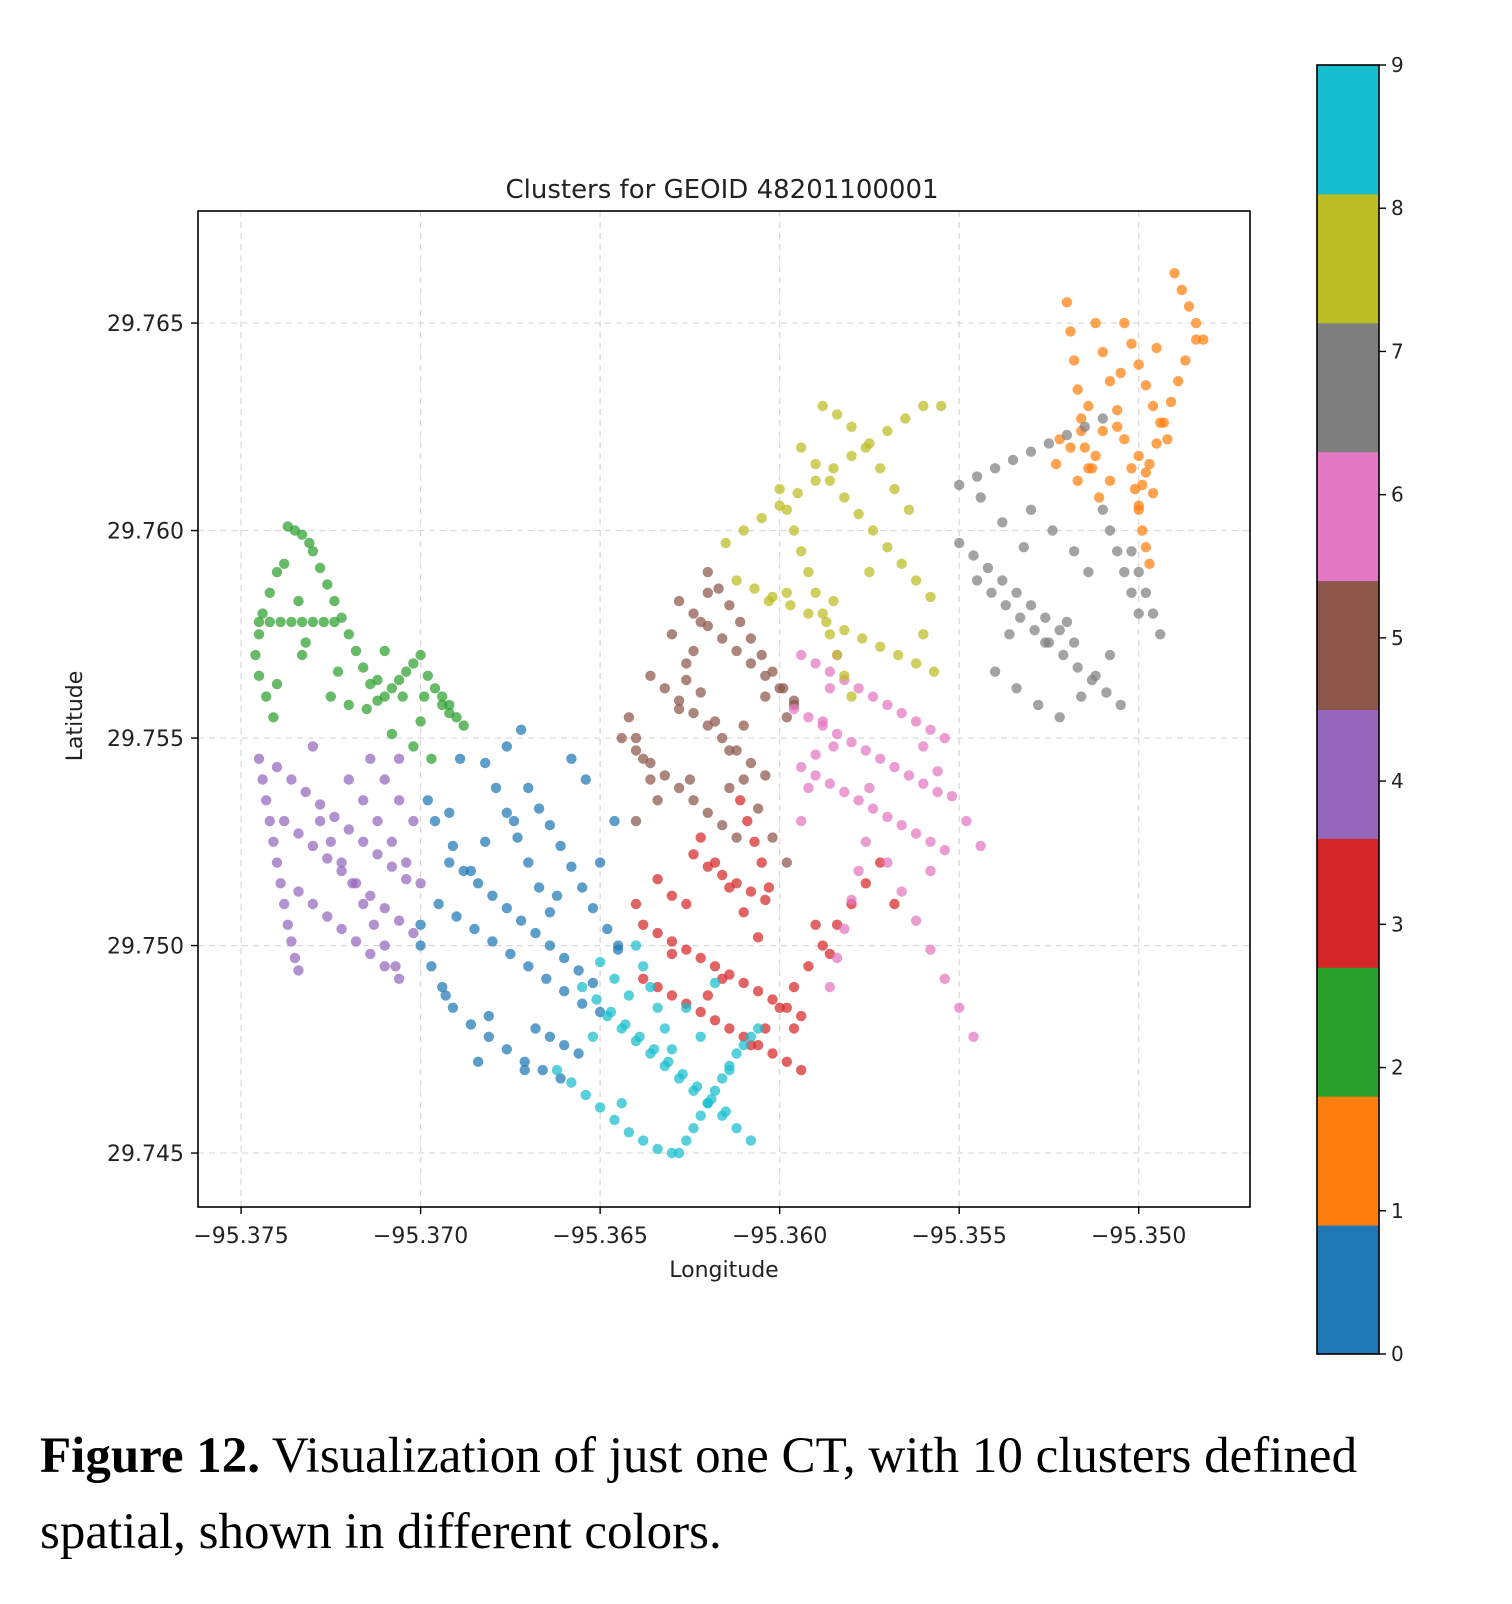 The height and width of the screenshot is (1604, 1512). I want to click on y-tick-label: 29.765, so click(145, 324).